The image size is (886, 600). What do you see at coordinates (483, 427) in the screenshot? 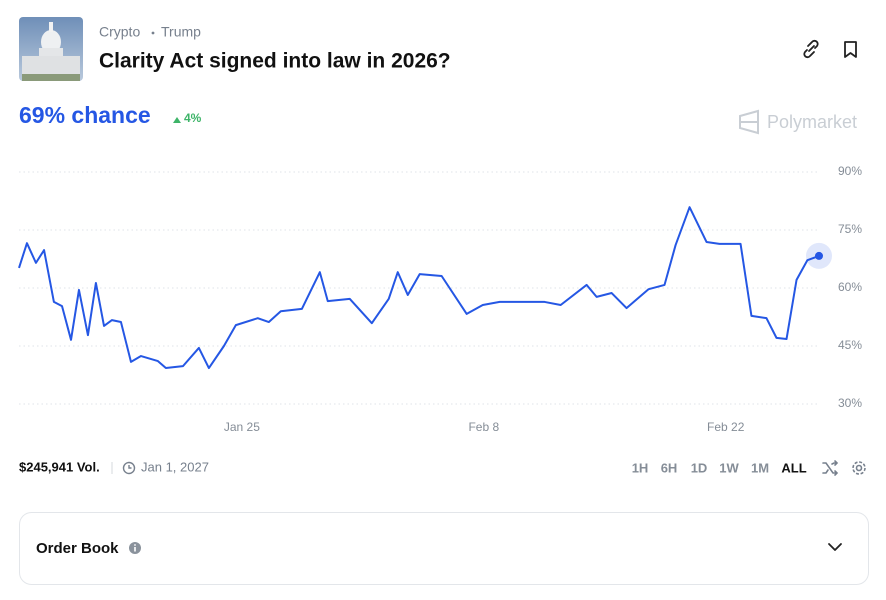
I see `x-tick-label: Feb 8` at bounding box center [483, 427].